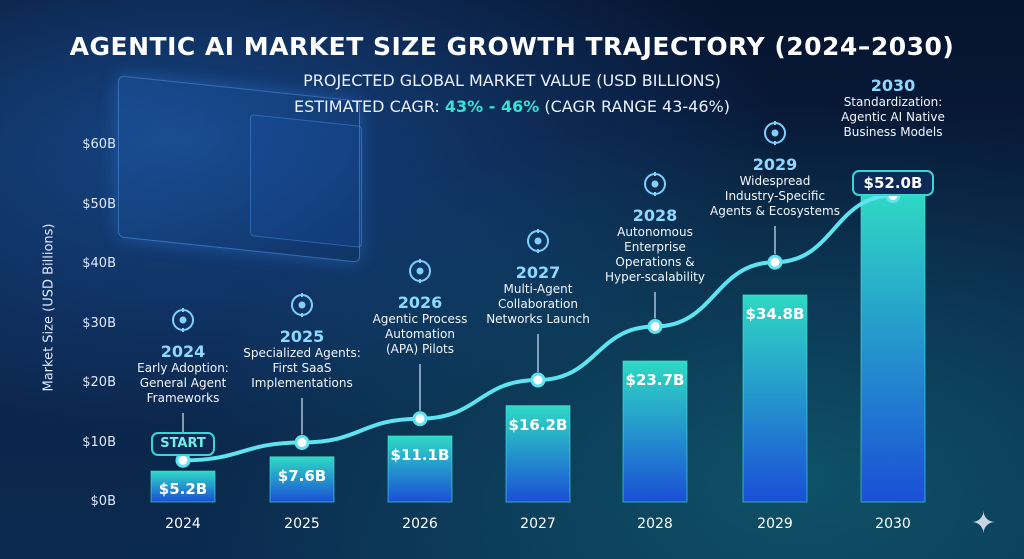 The image size is (1024, 559). I want to click on milestone-text: Specialized Agents:, so click(302, 353).